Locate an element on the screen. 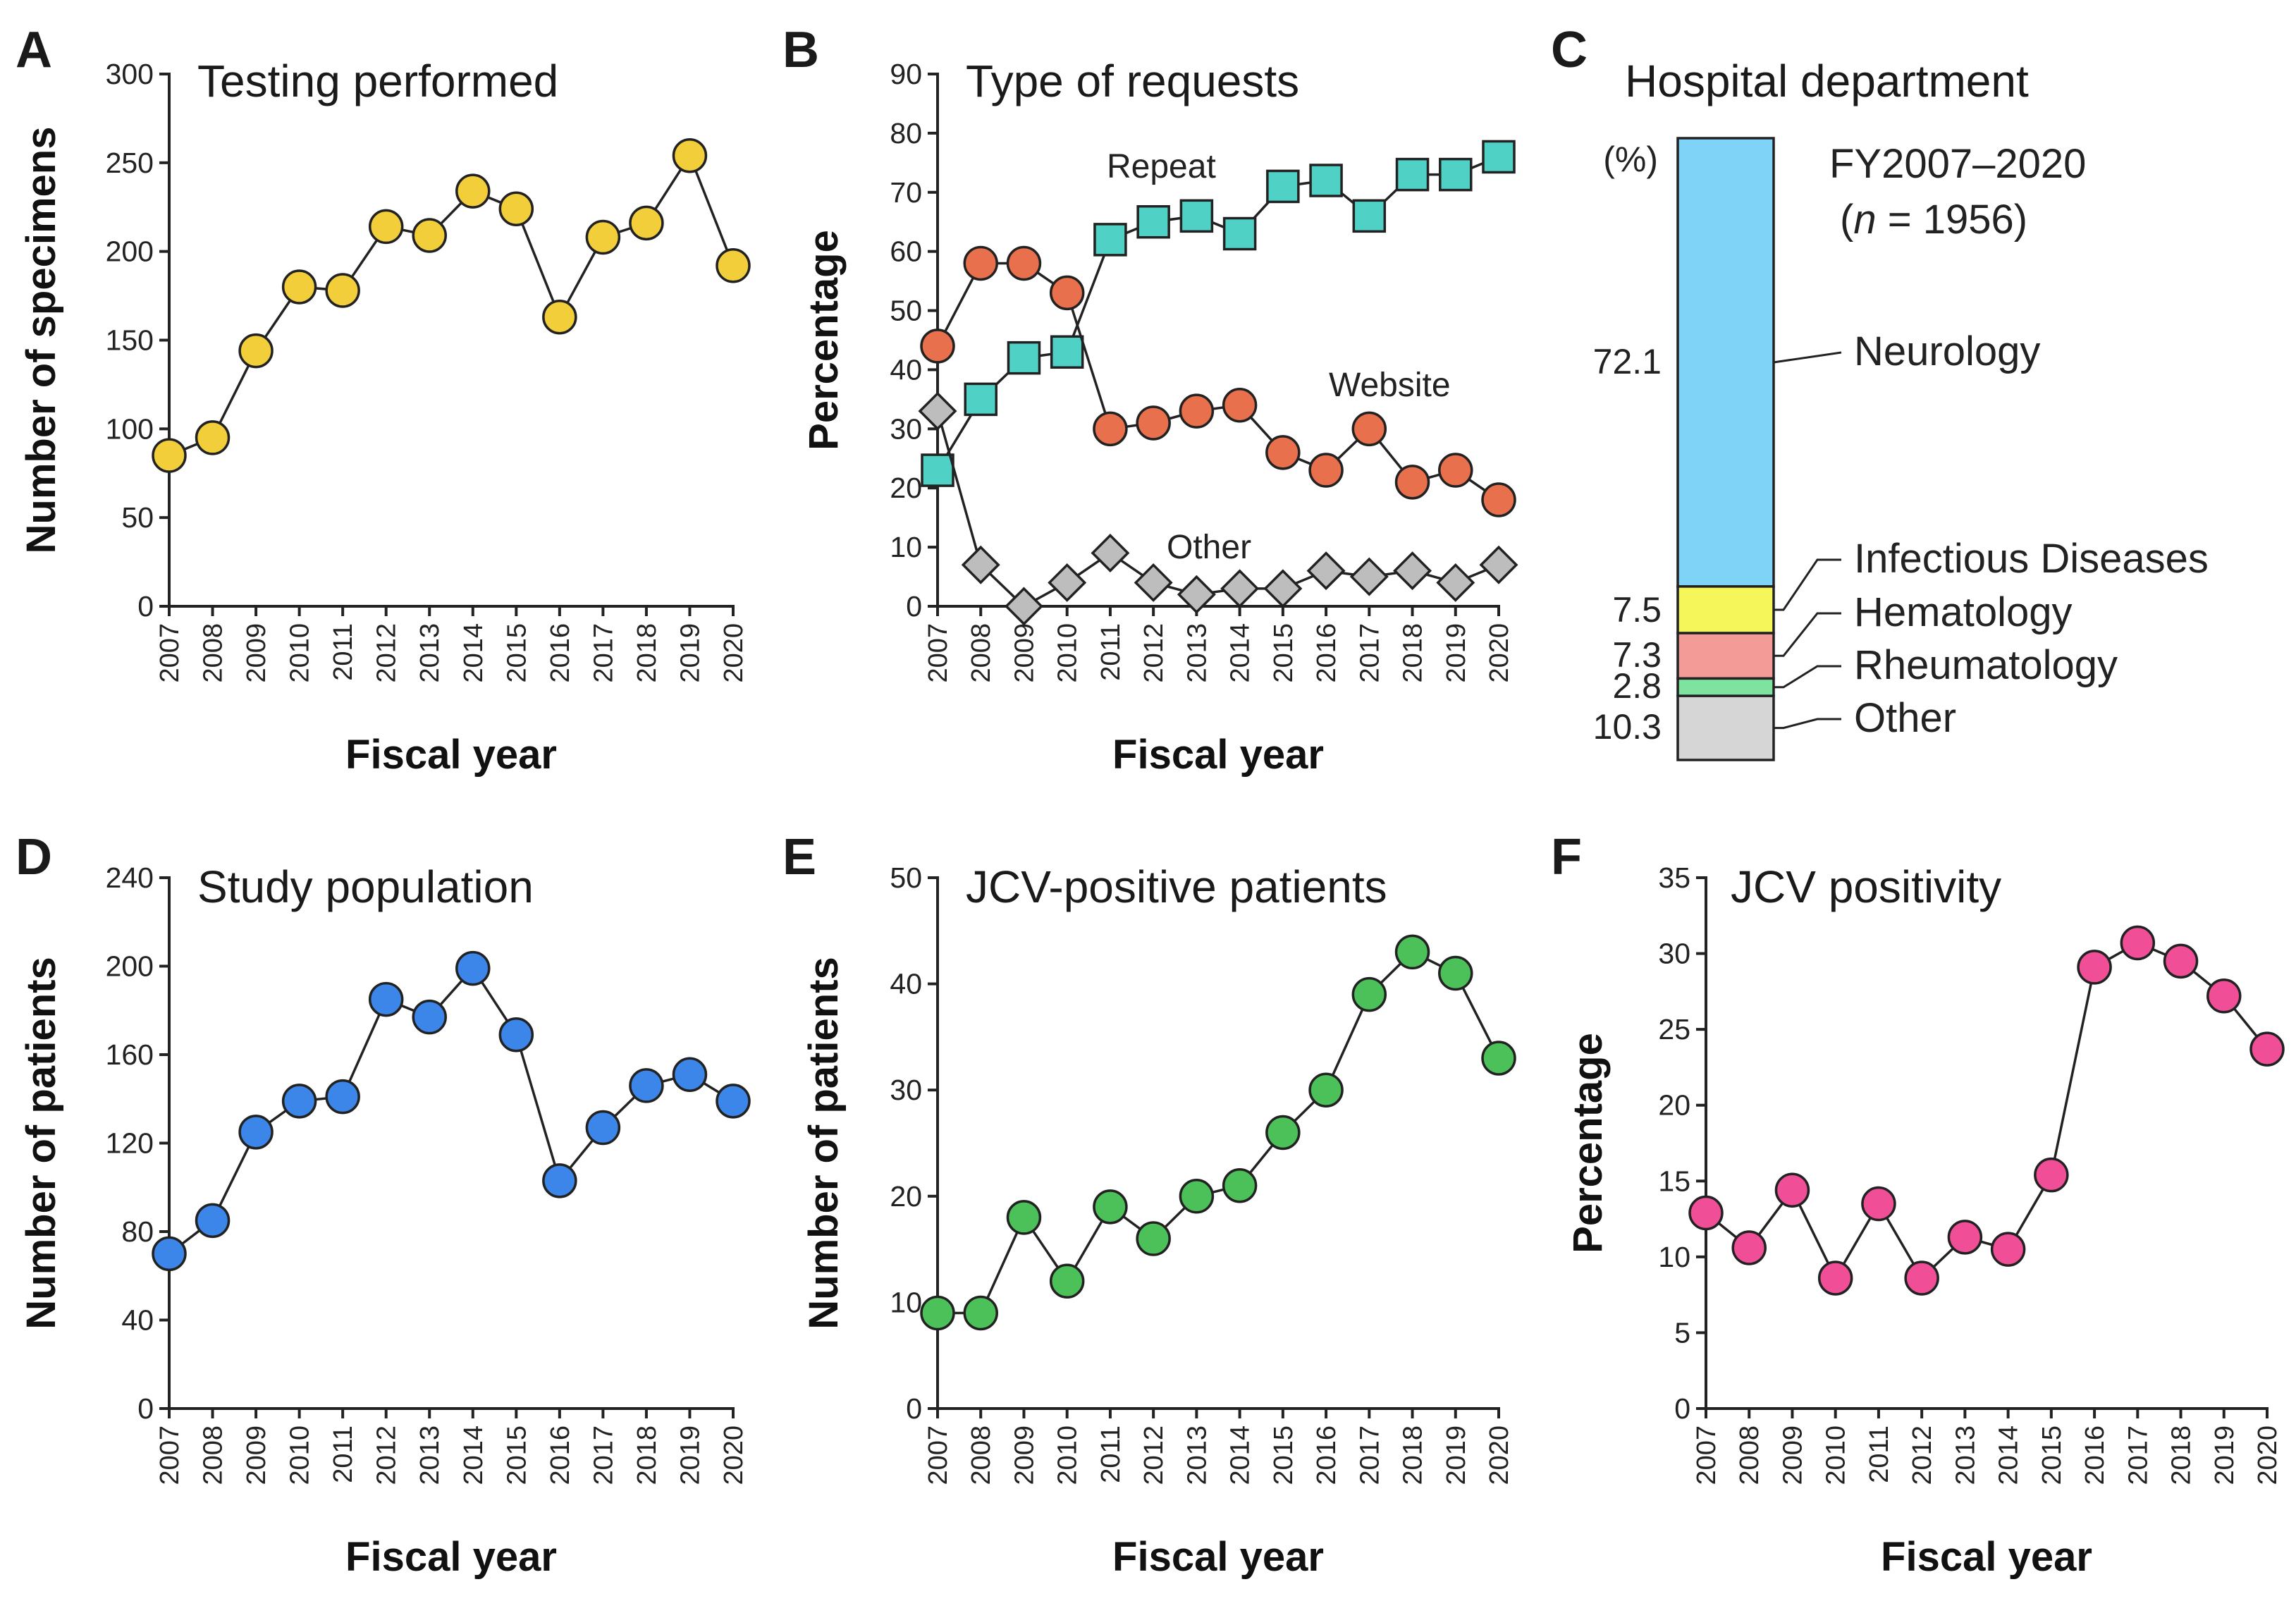 The height and width of the screenshot is (1601, 2296). x-tick-label: 2009 is located at coordinates (256, 653).